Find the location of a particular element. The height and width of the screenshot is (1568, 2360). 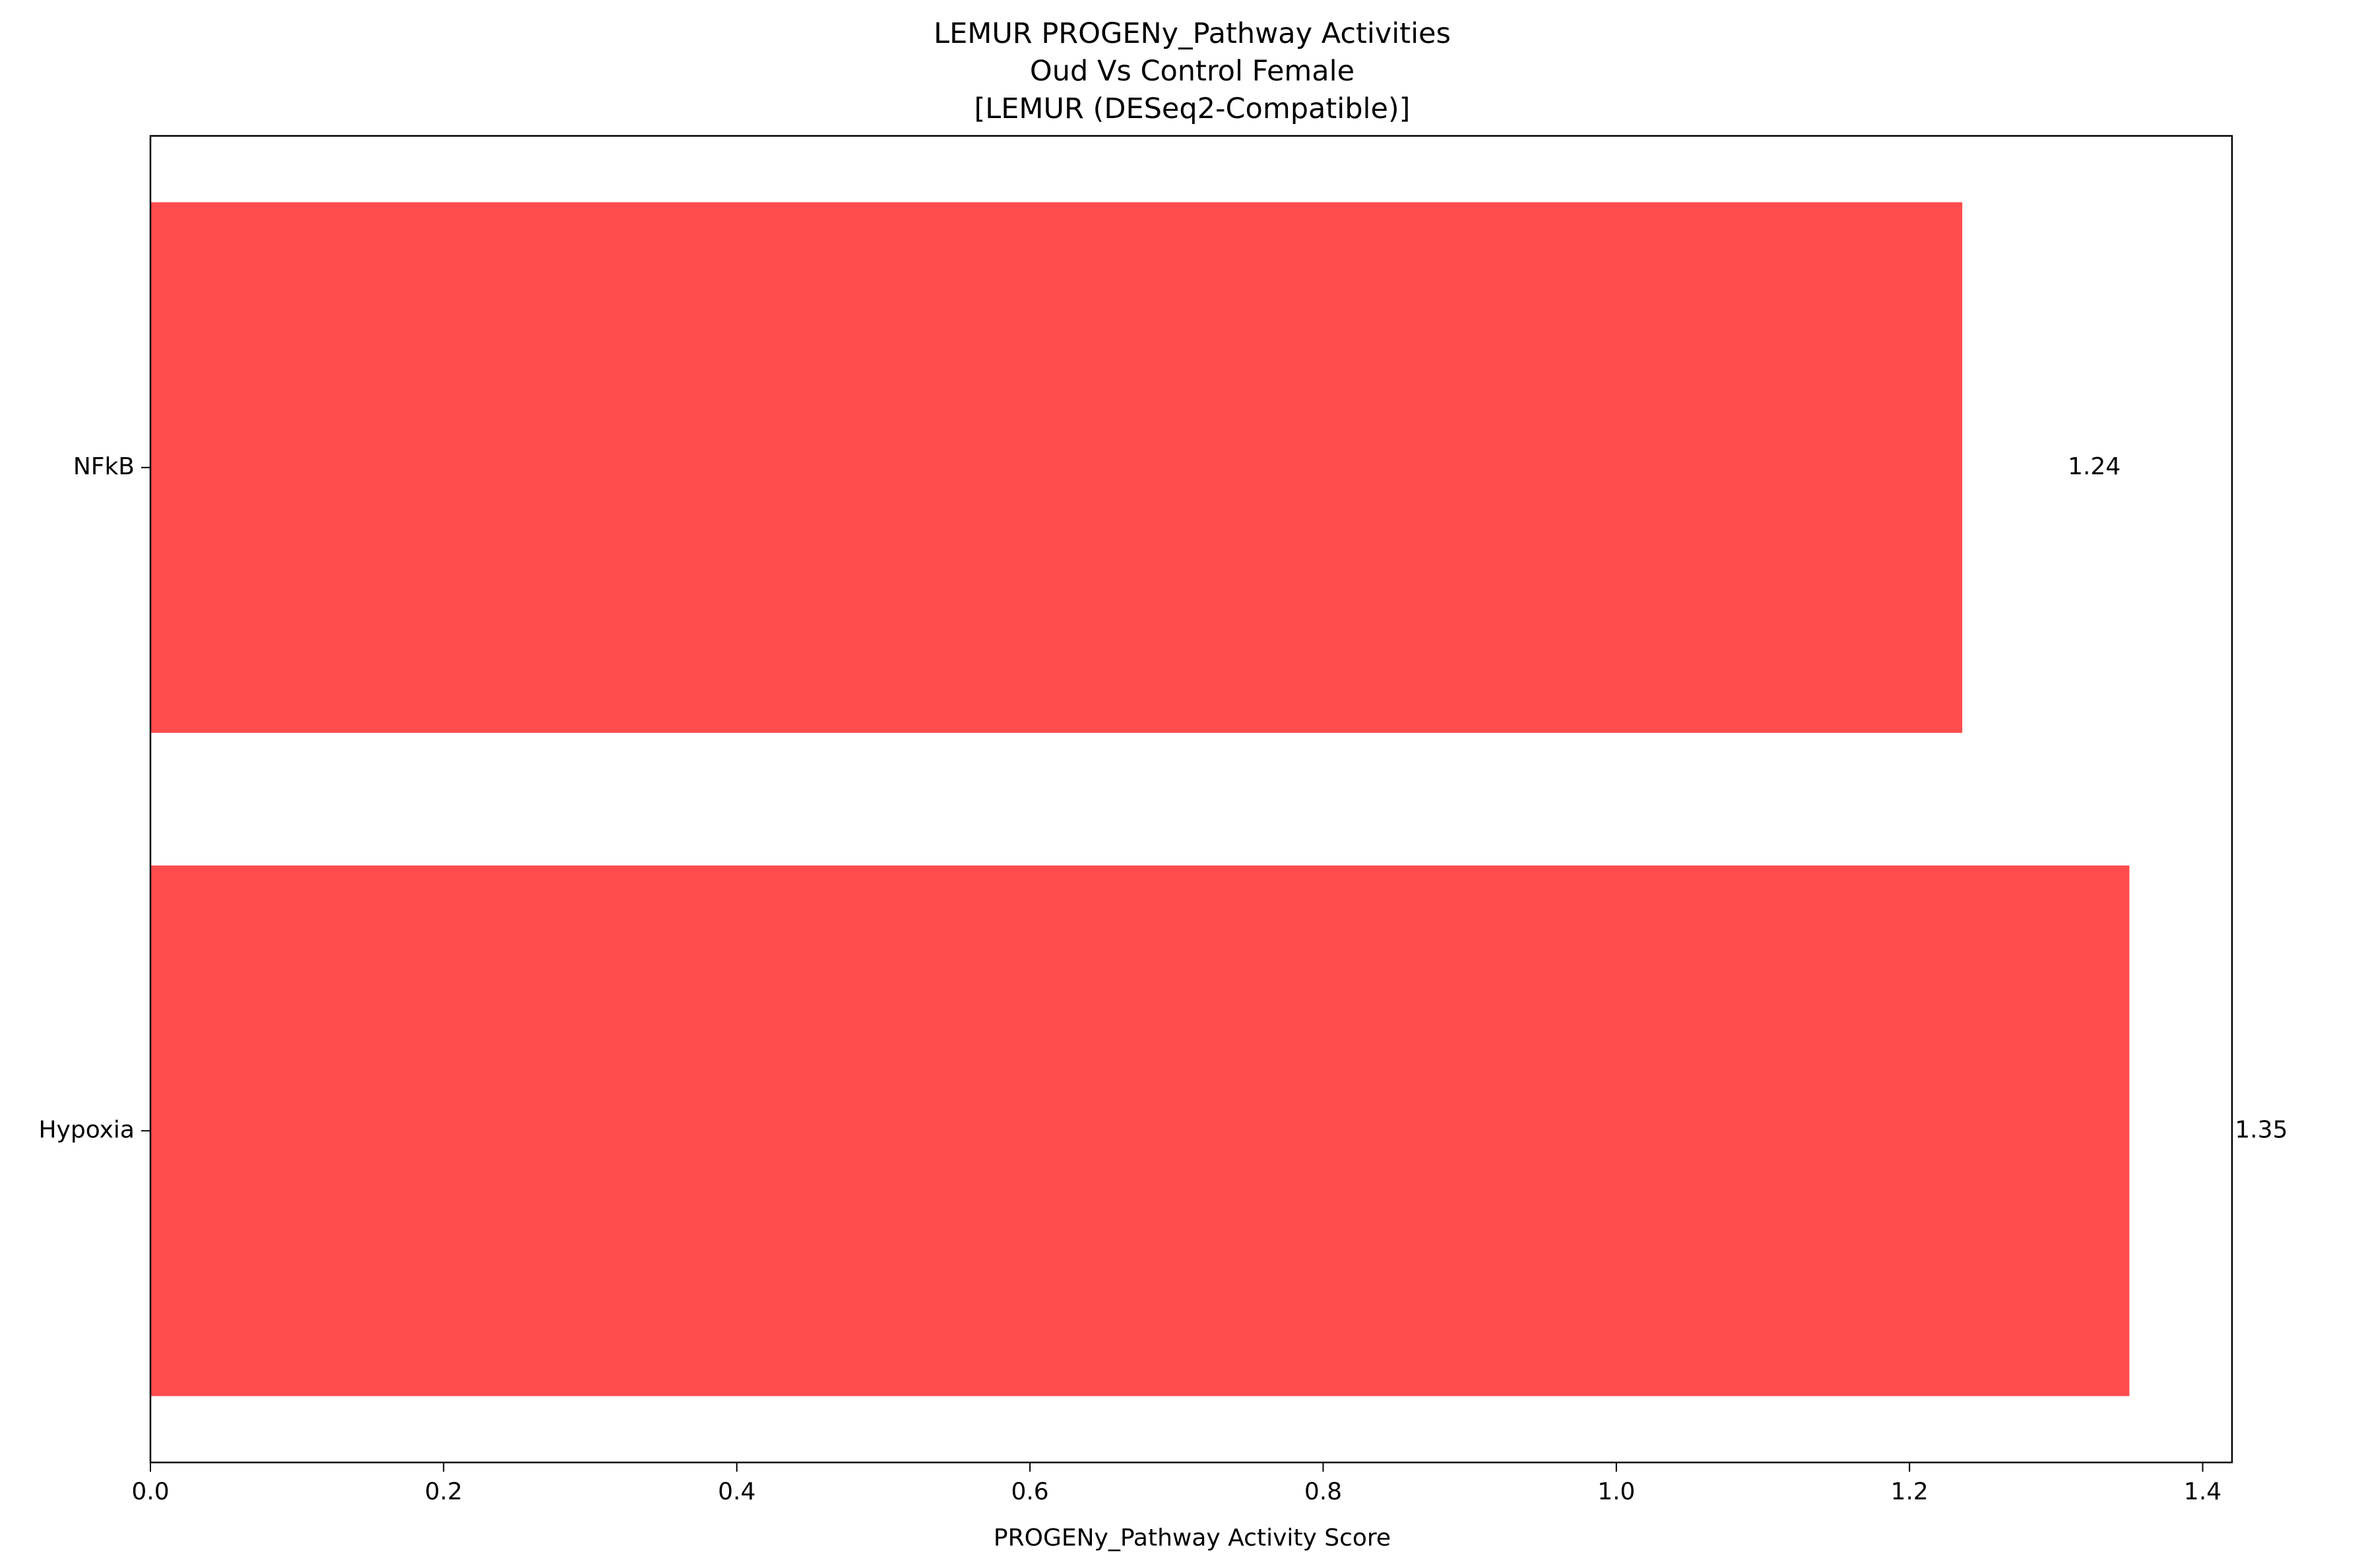

y-tick-label-nfkb: NFkB is located at coordinates (104, 466).